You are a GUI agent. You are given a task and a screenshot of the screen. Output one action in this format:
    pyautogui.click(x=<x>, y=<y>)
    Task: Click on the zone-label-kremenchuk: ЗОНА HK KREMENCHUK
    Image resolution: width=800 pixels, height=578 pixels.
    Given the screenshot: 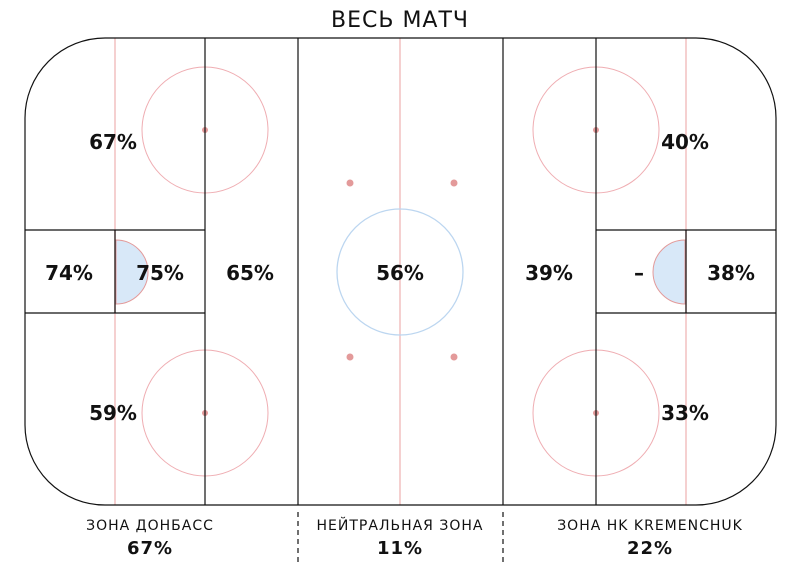 What is the action you would take?
    pyautogui.click(x=650, y=526)
    